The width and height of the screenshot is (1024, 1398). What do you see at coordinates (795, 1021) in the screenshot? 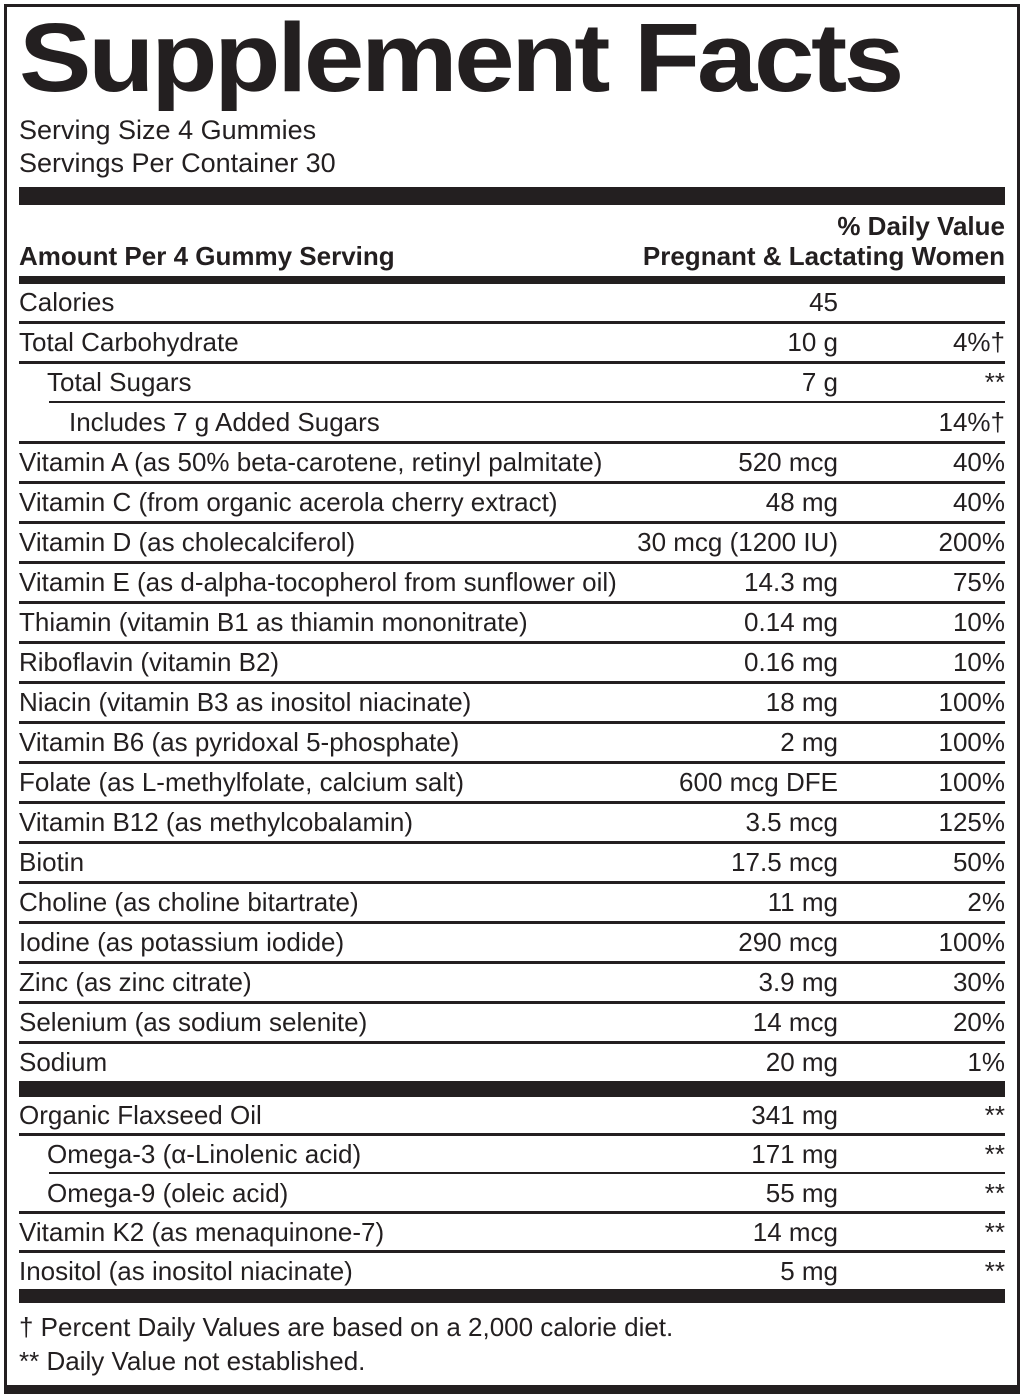
I see `nutrient-amount: 14 mcg` at bounding box center [795, 1021].